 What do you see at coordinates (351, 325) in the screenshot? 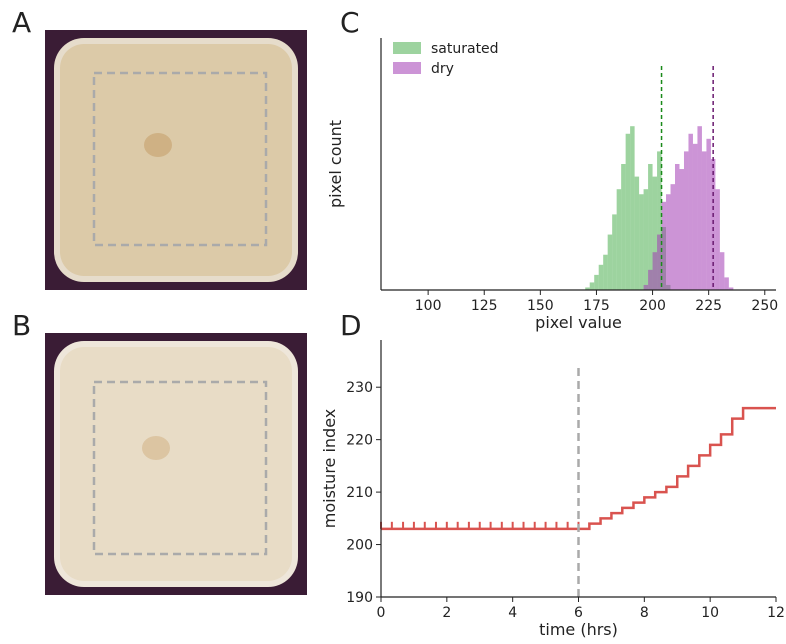
I see `panel-label: D` at bounding box center [351, 325].